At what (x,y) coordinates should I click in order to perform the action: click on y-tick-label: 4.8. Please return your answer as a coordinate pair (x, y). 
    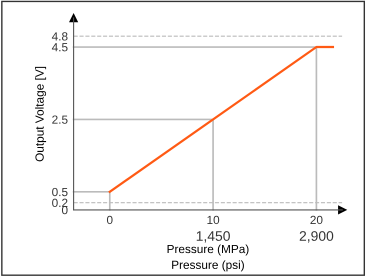
    Looking at the image, I should click on (60, 36).